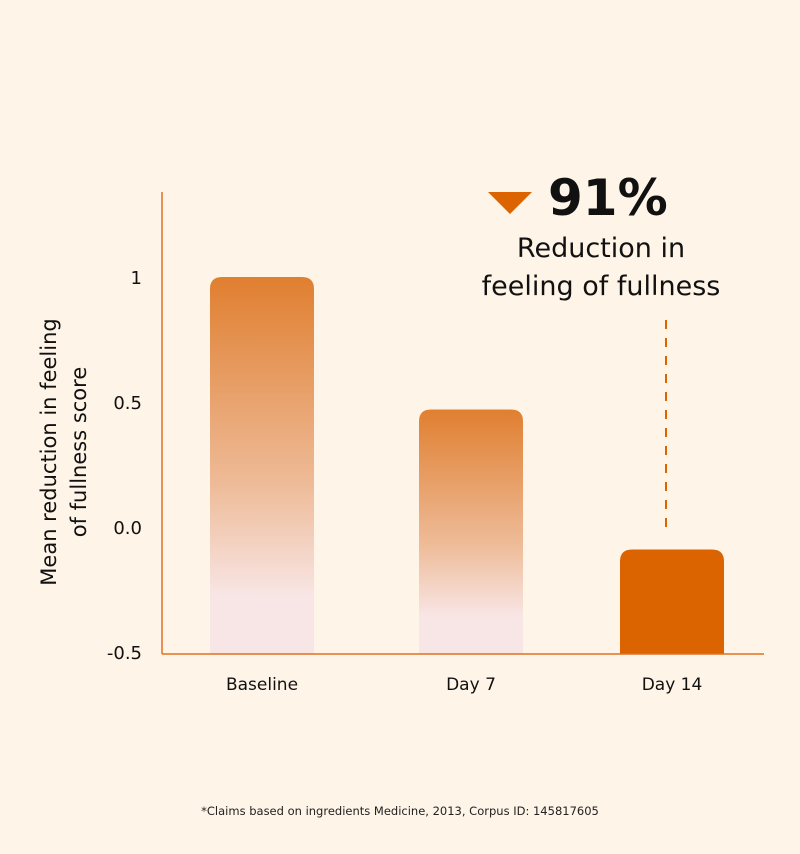 The height and width of the screenshot is (854, 800). I want to click on y-tick-label: 0.5, so click(127, 403).